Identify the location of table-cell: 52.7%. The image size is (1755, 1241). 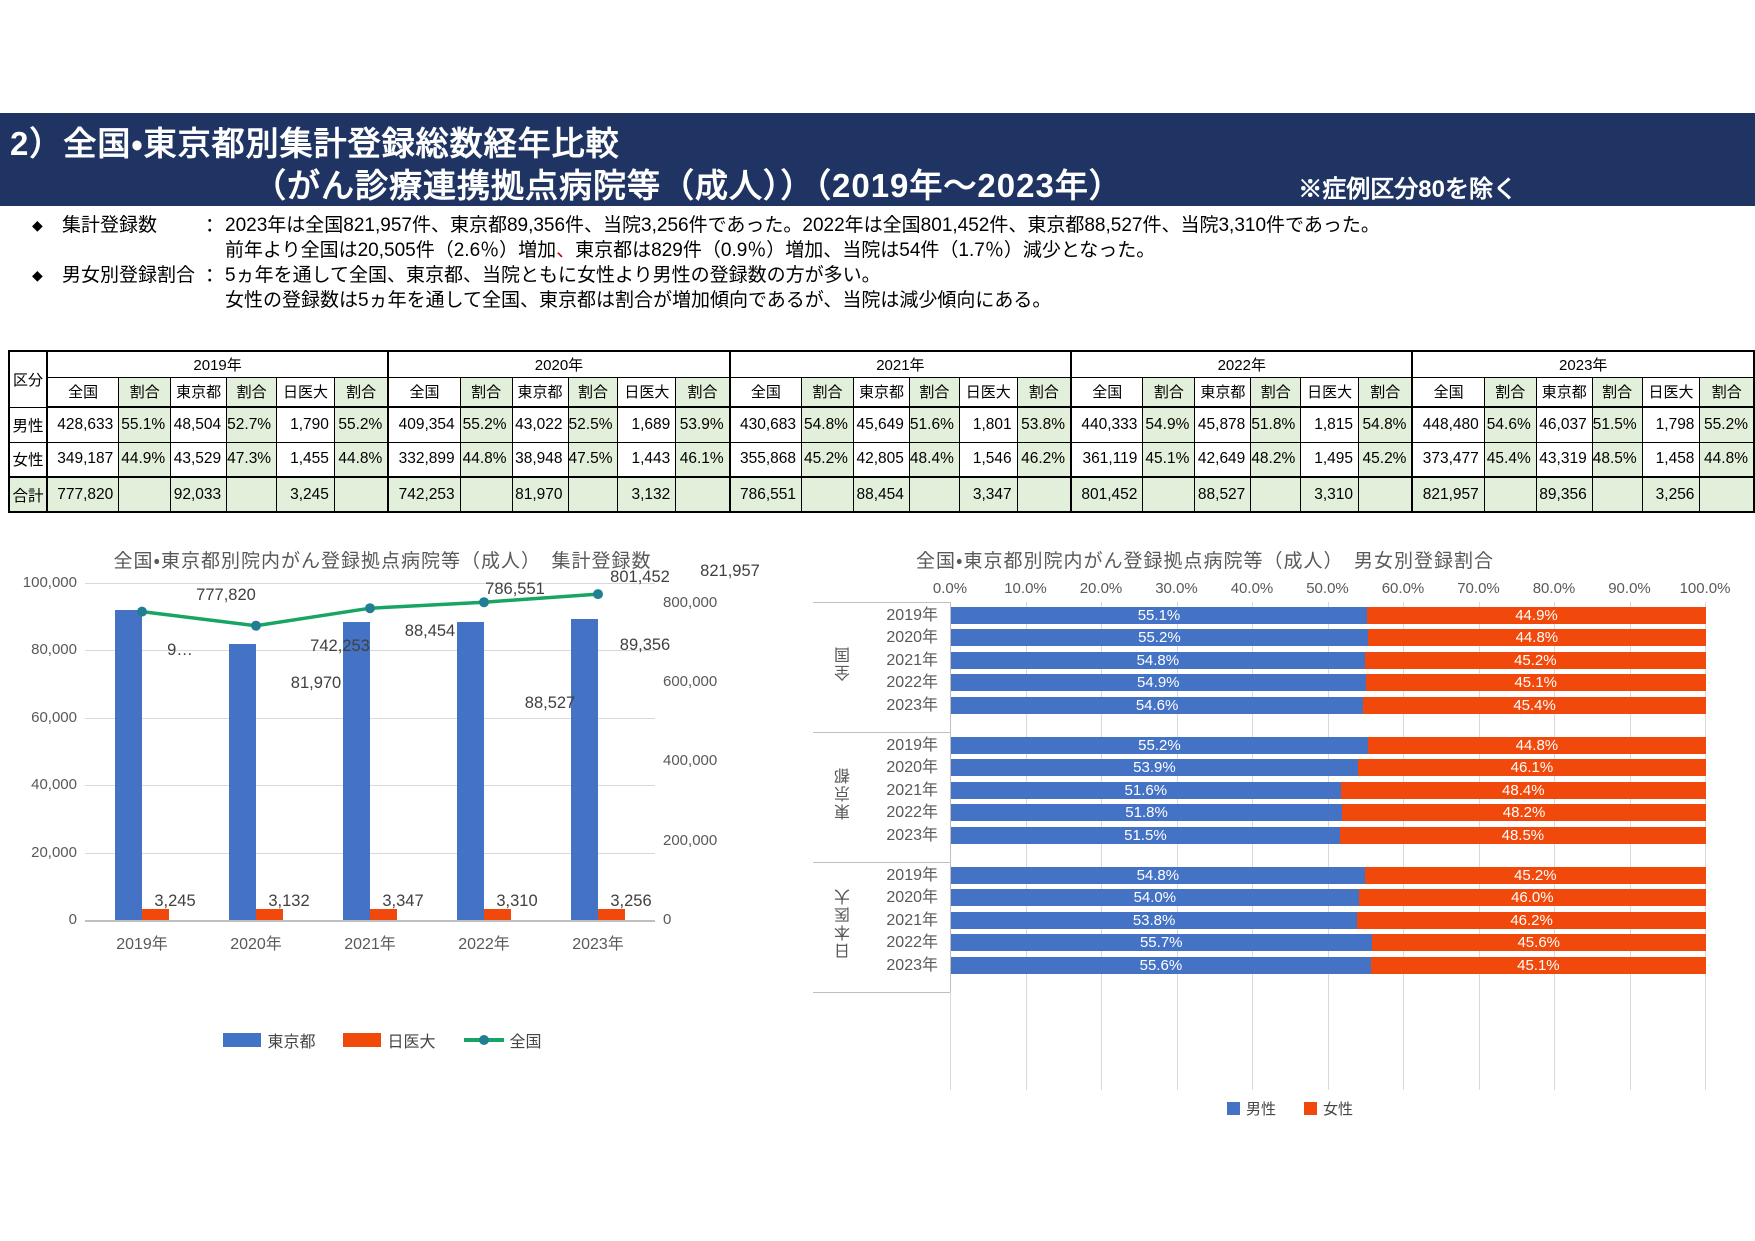
(252, 424).